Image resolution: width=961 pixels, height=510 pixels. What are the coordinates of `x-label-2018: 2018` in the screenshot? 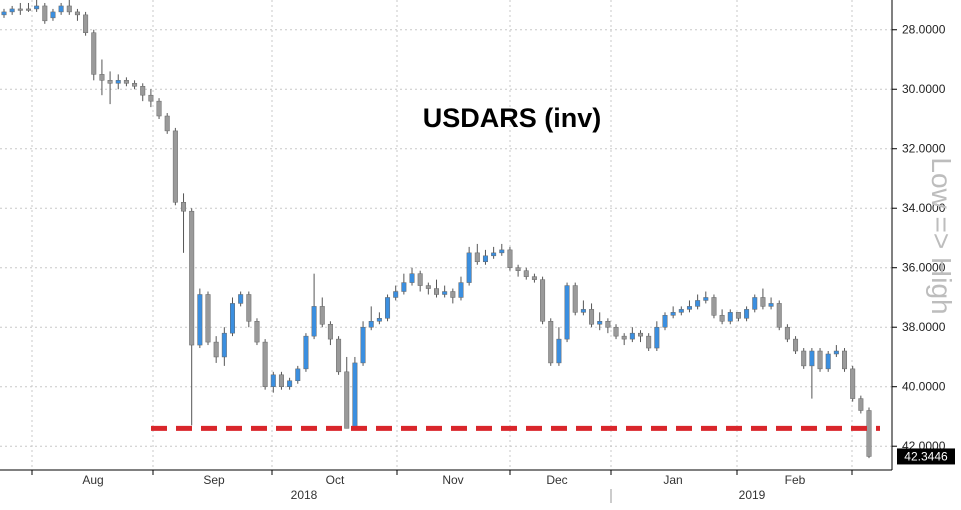 It's located at (304, 495).